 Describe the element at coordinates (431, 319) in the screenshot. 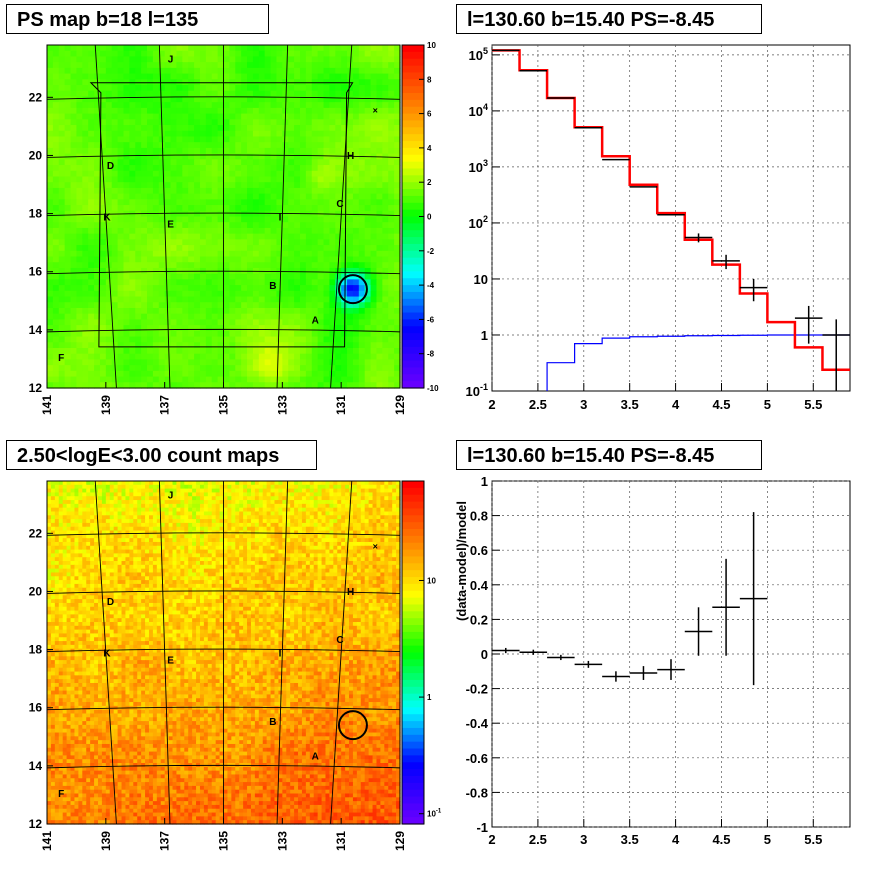

I see `colorbar-label: -6` at that location.